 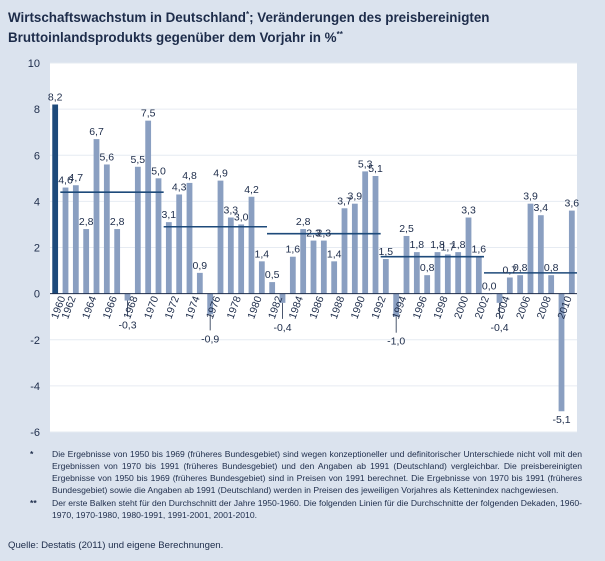 What do you see at coordinates (396, 342) in the screenshot?
I see `value-label: -1,0` at bounding box center [396, 342].